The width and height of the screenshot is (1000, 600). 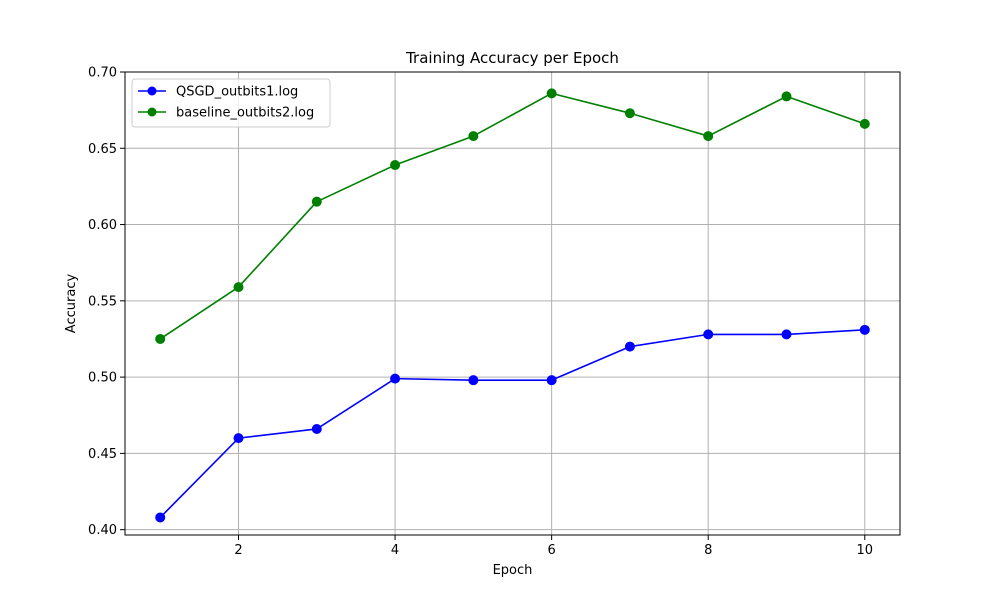 What do you see at coordinates (245, 113) in the screenshot?
I see `legend-label: baseline_outbits2.log` at bounding box center [245, 113].